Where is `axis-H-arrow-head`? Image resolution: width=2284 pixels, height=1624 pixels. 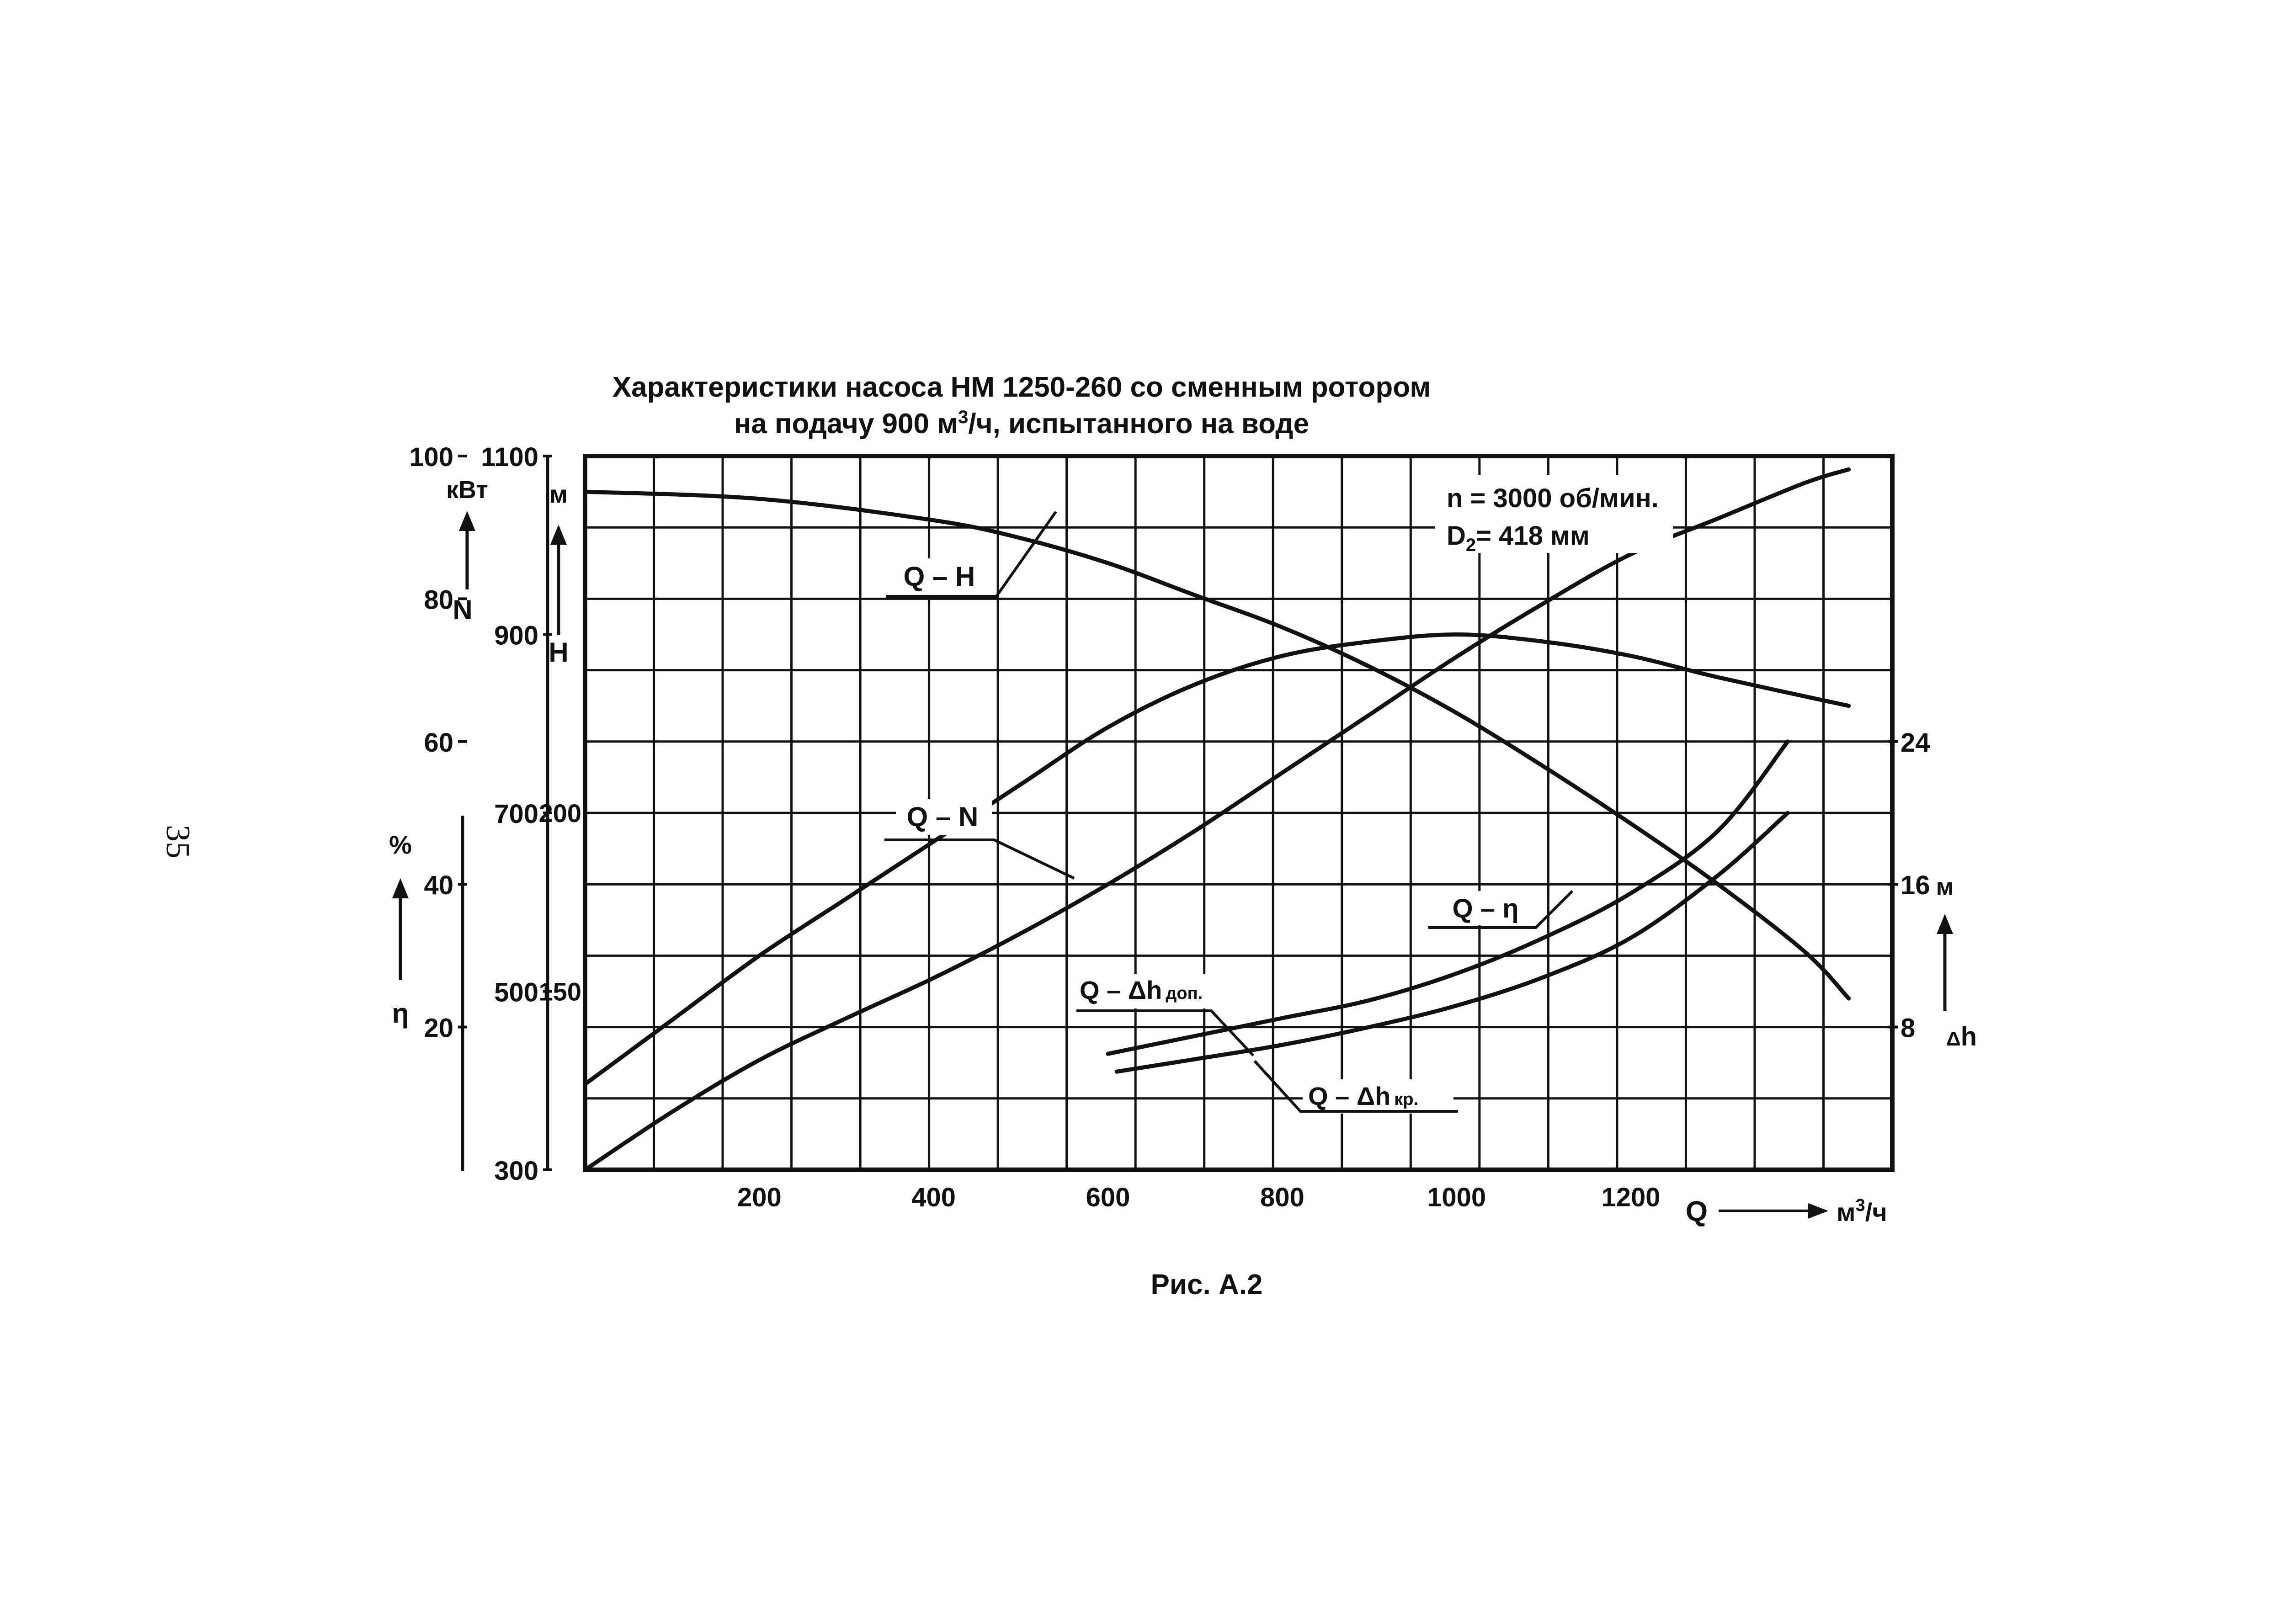
axis-H-arrow-head is located at coordinates (558, 535).